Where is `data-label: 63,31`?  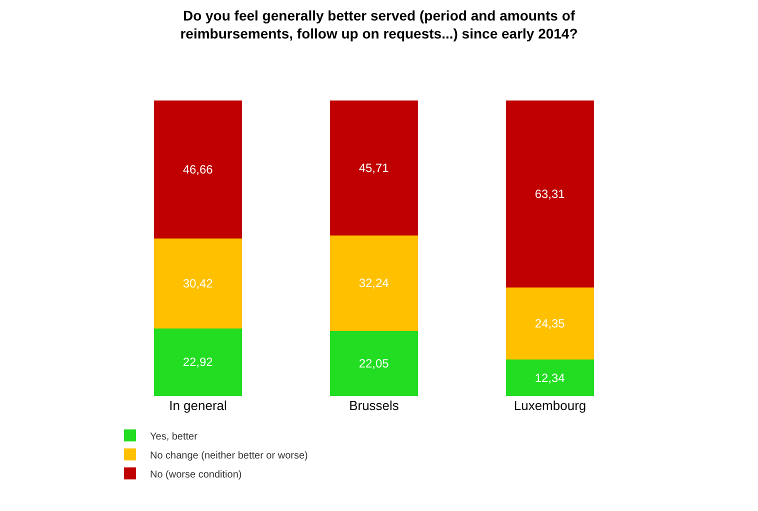
data-label: 63,31 is located at coordinates (550, 194).